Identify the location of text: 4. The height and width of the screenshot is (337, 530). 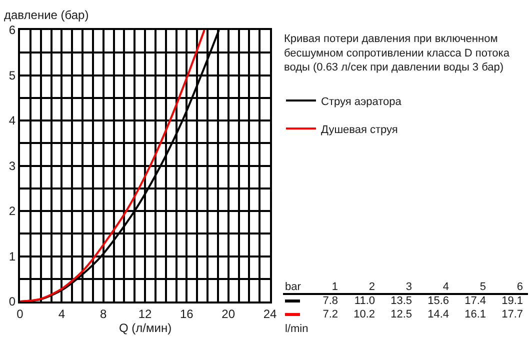
(445, 286).